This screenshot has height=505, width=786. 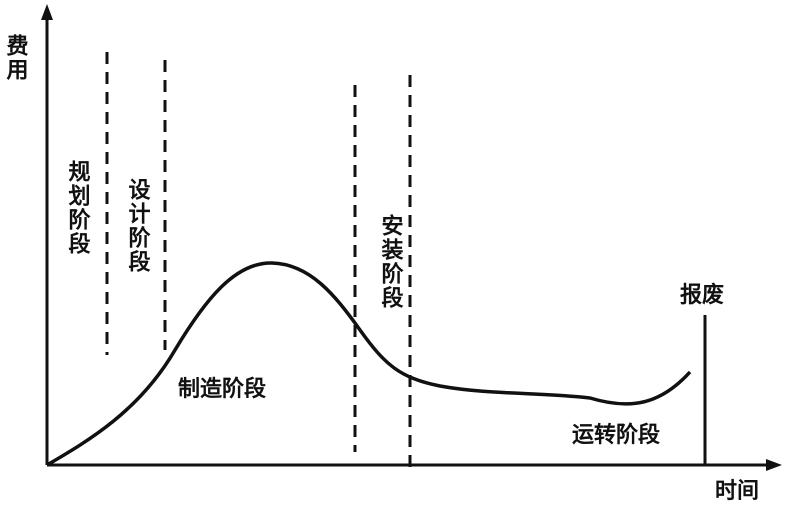 I want to click on y-axis-label: 费用, so click(x=16, y=58).